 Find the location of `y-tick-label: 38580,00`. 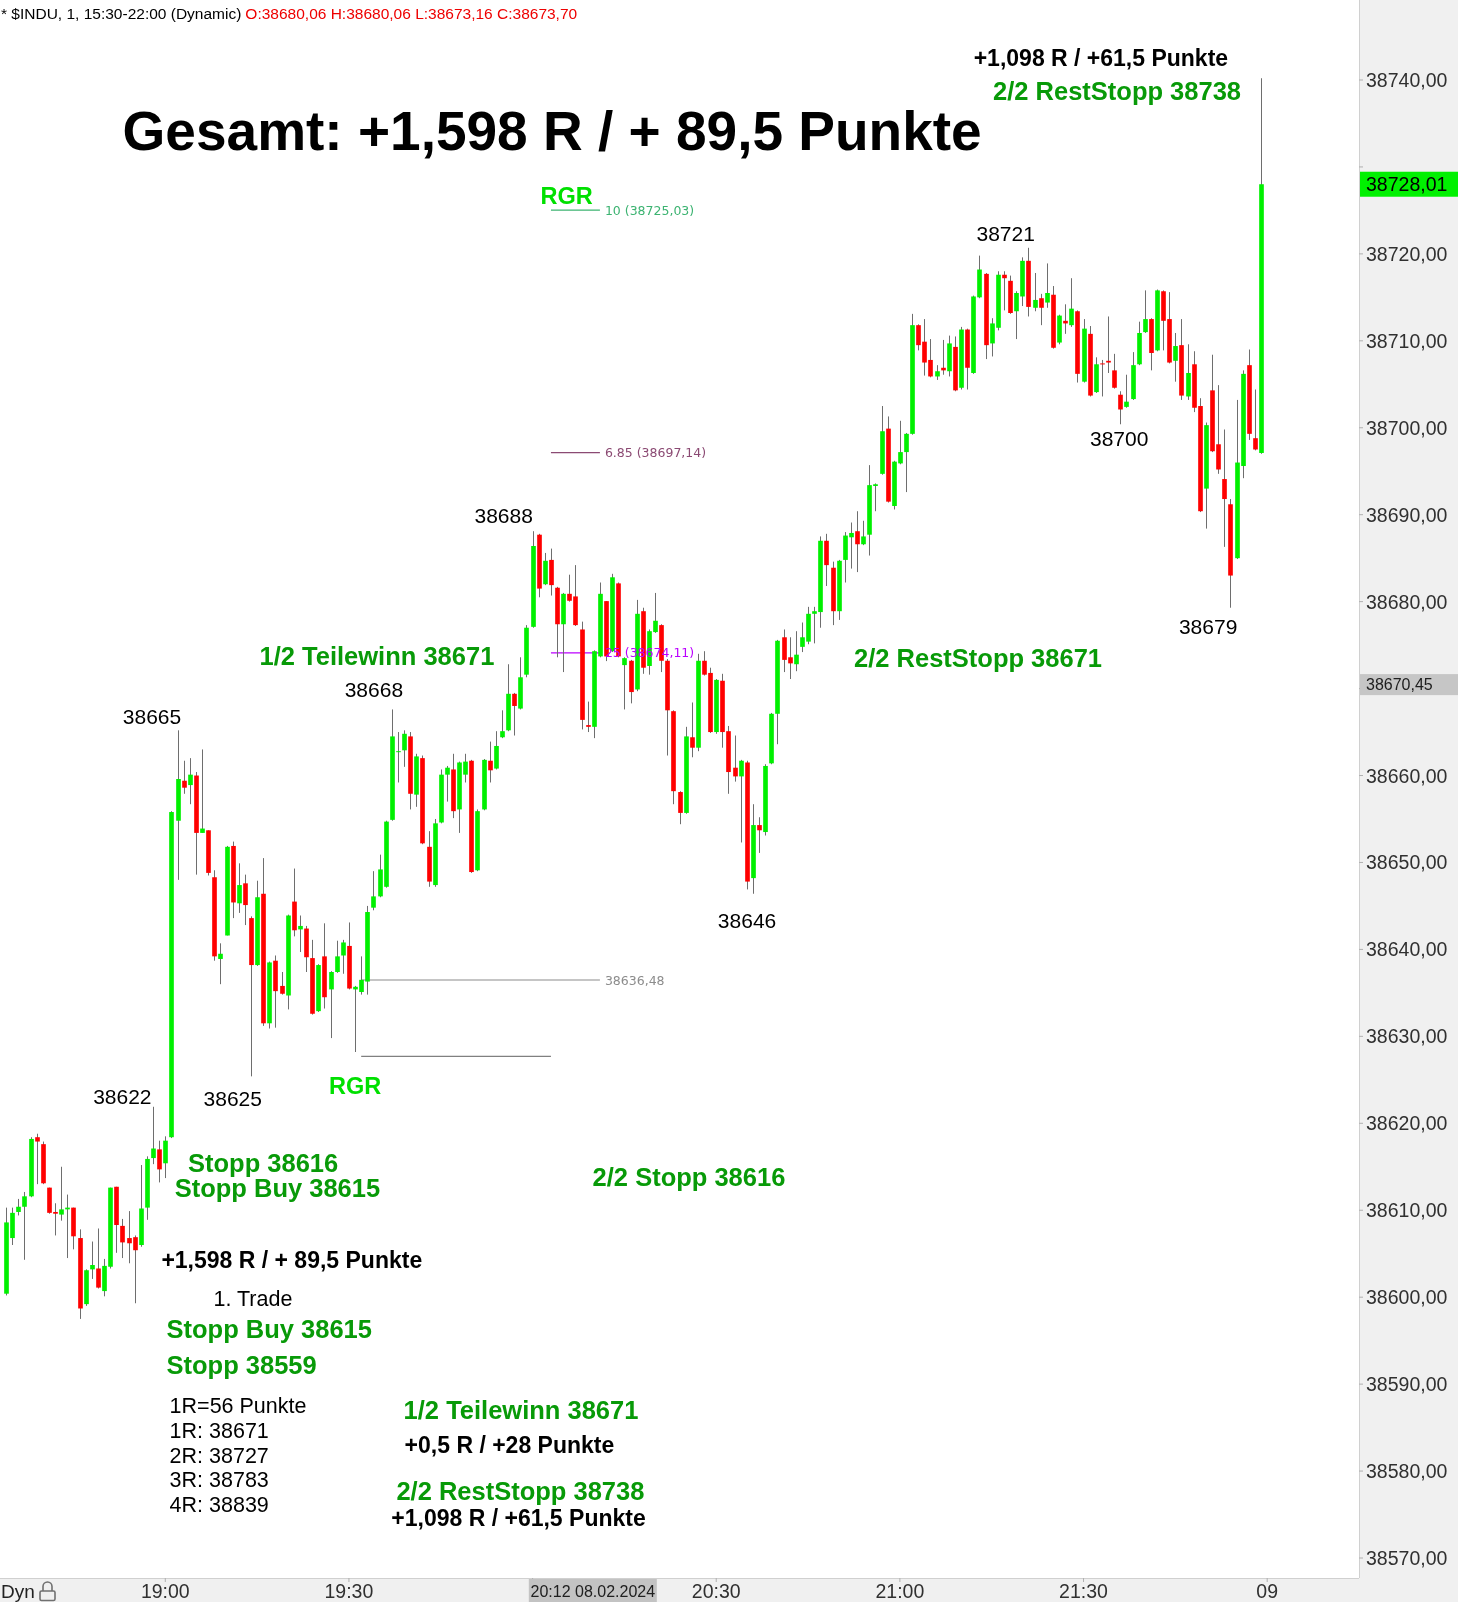

y-tick-label: 38580,00 is located at coordinates (1407, 1471).